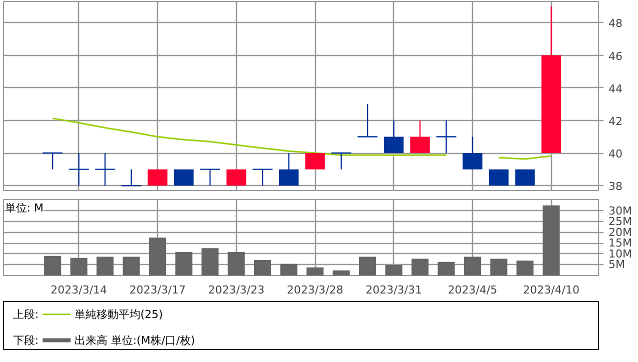  What do you see at coordinates (615, 187) in the screenshot?
I see `y-tick-label: 38` at bounding box center [615, 187].